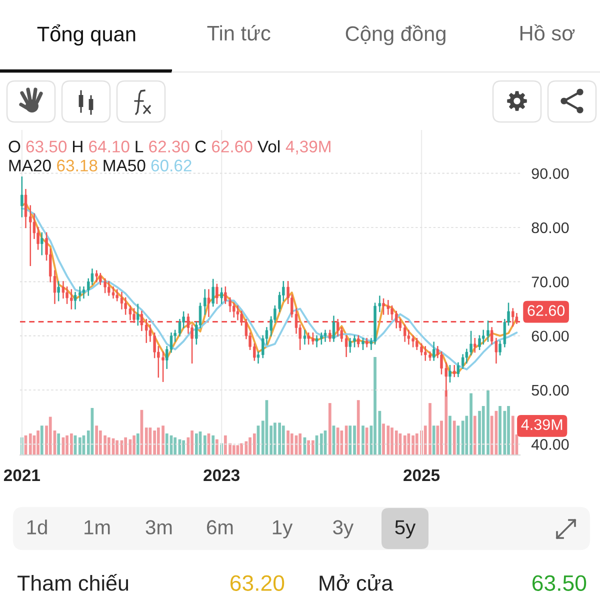 This screenshot has height=600, width=600. What do you see at coordinates (159, 527) in the screenshot?
I see `text: 3m` at bounding box center [159, 527].